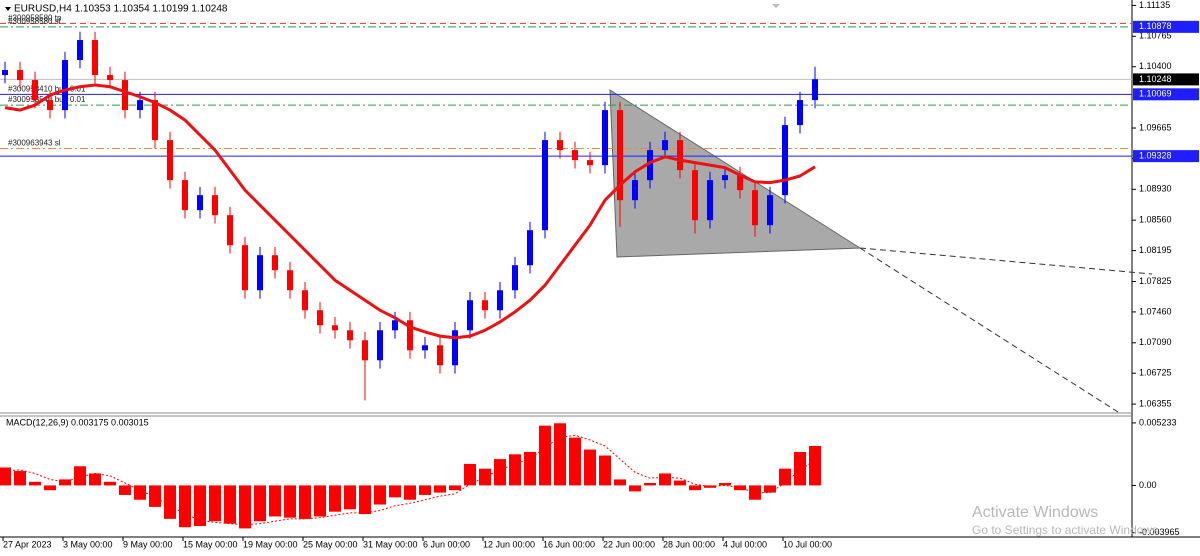 The image size is (1200, 556). Describe the element at coordinates (1155, 373) in the screenshot. I see `y-tick-label: 1.06725` at that location.